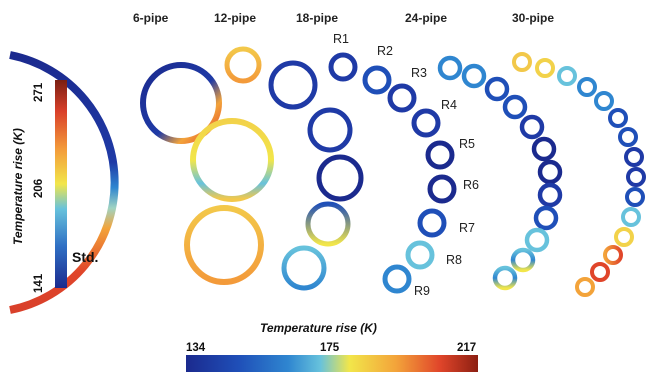  What do you see at coordinates (341, 39) in the screenshot?
I see `row-label-r1: R1` at bounding box center [341, 39].